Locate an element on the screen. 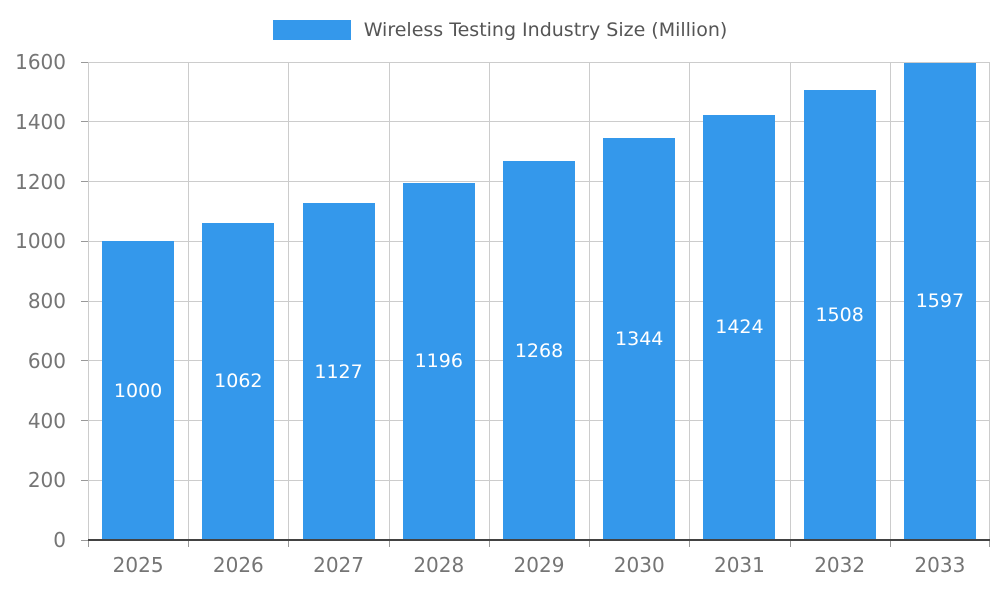 The height and width of the screenshot is (600, 1000). legend-swatch is located at coordinates (311, 30).